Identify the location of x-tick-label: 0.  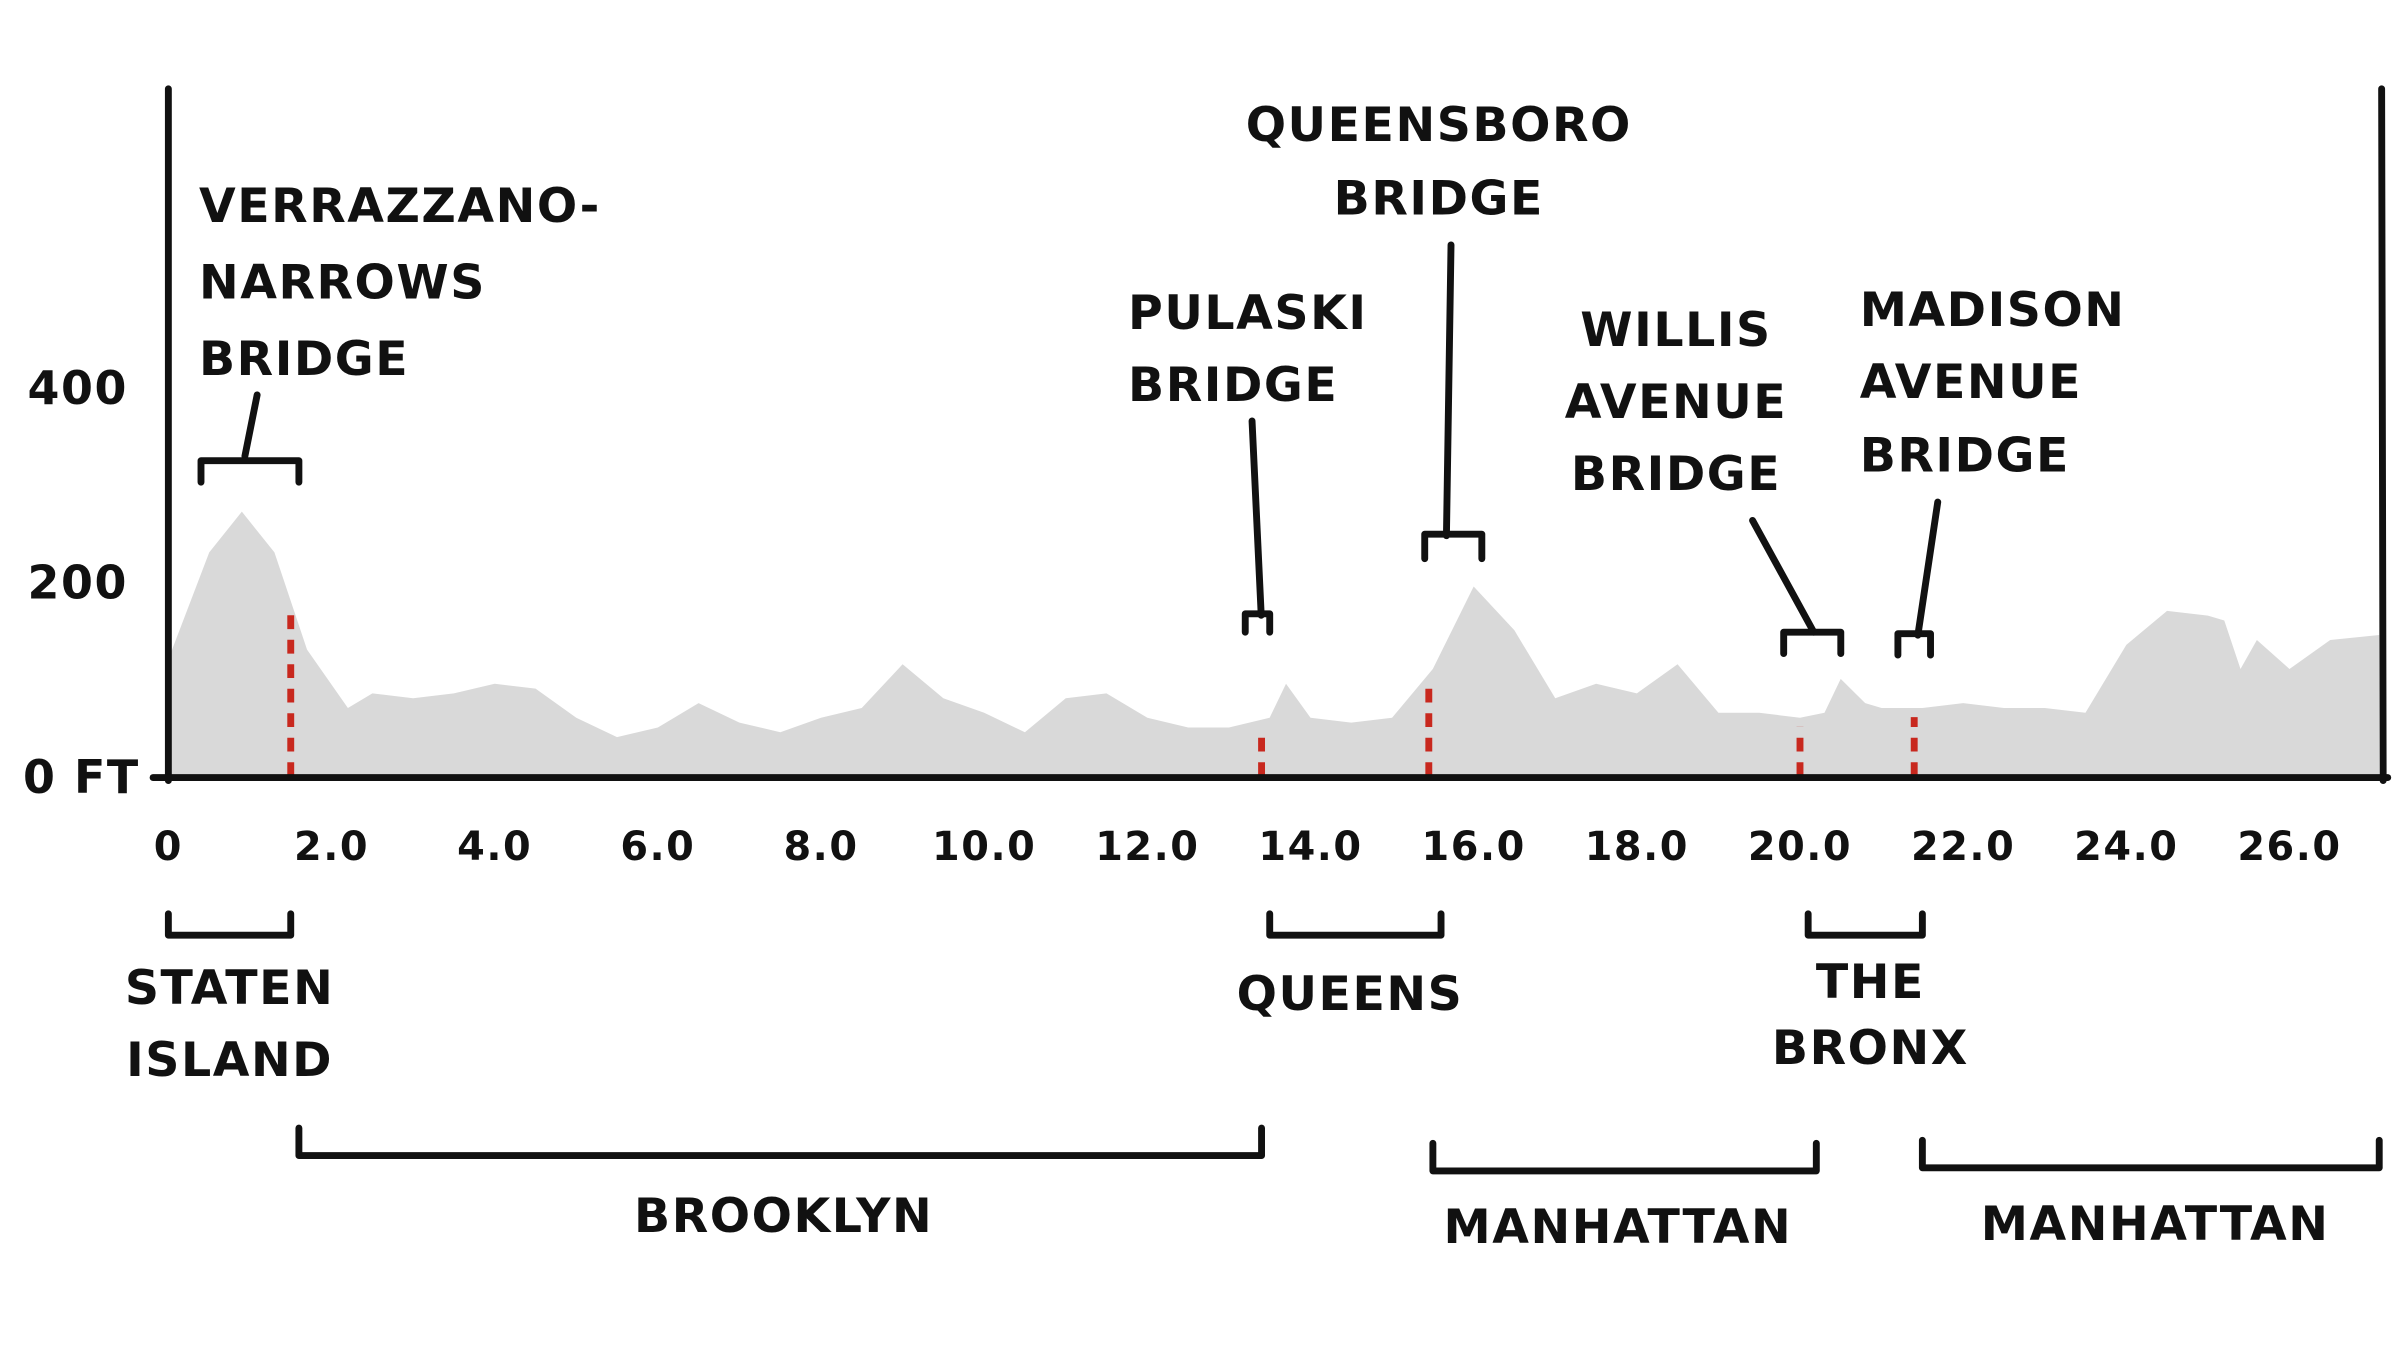
(168, 847).